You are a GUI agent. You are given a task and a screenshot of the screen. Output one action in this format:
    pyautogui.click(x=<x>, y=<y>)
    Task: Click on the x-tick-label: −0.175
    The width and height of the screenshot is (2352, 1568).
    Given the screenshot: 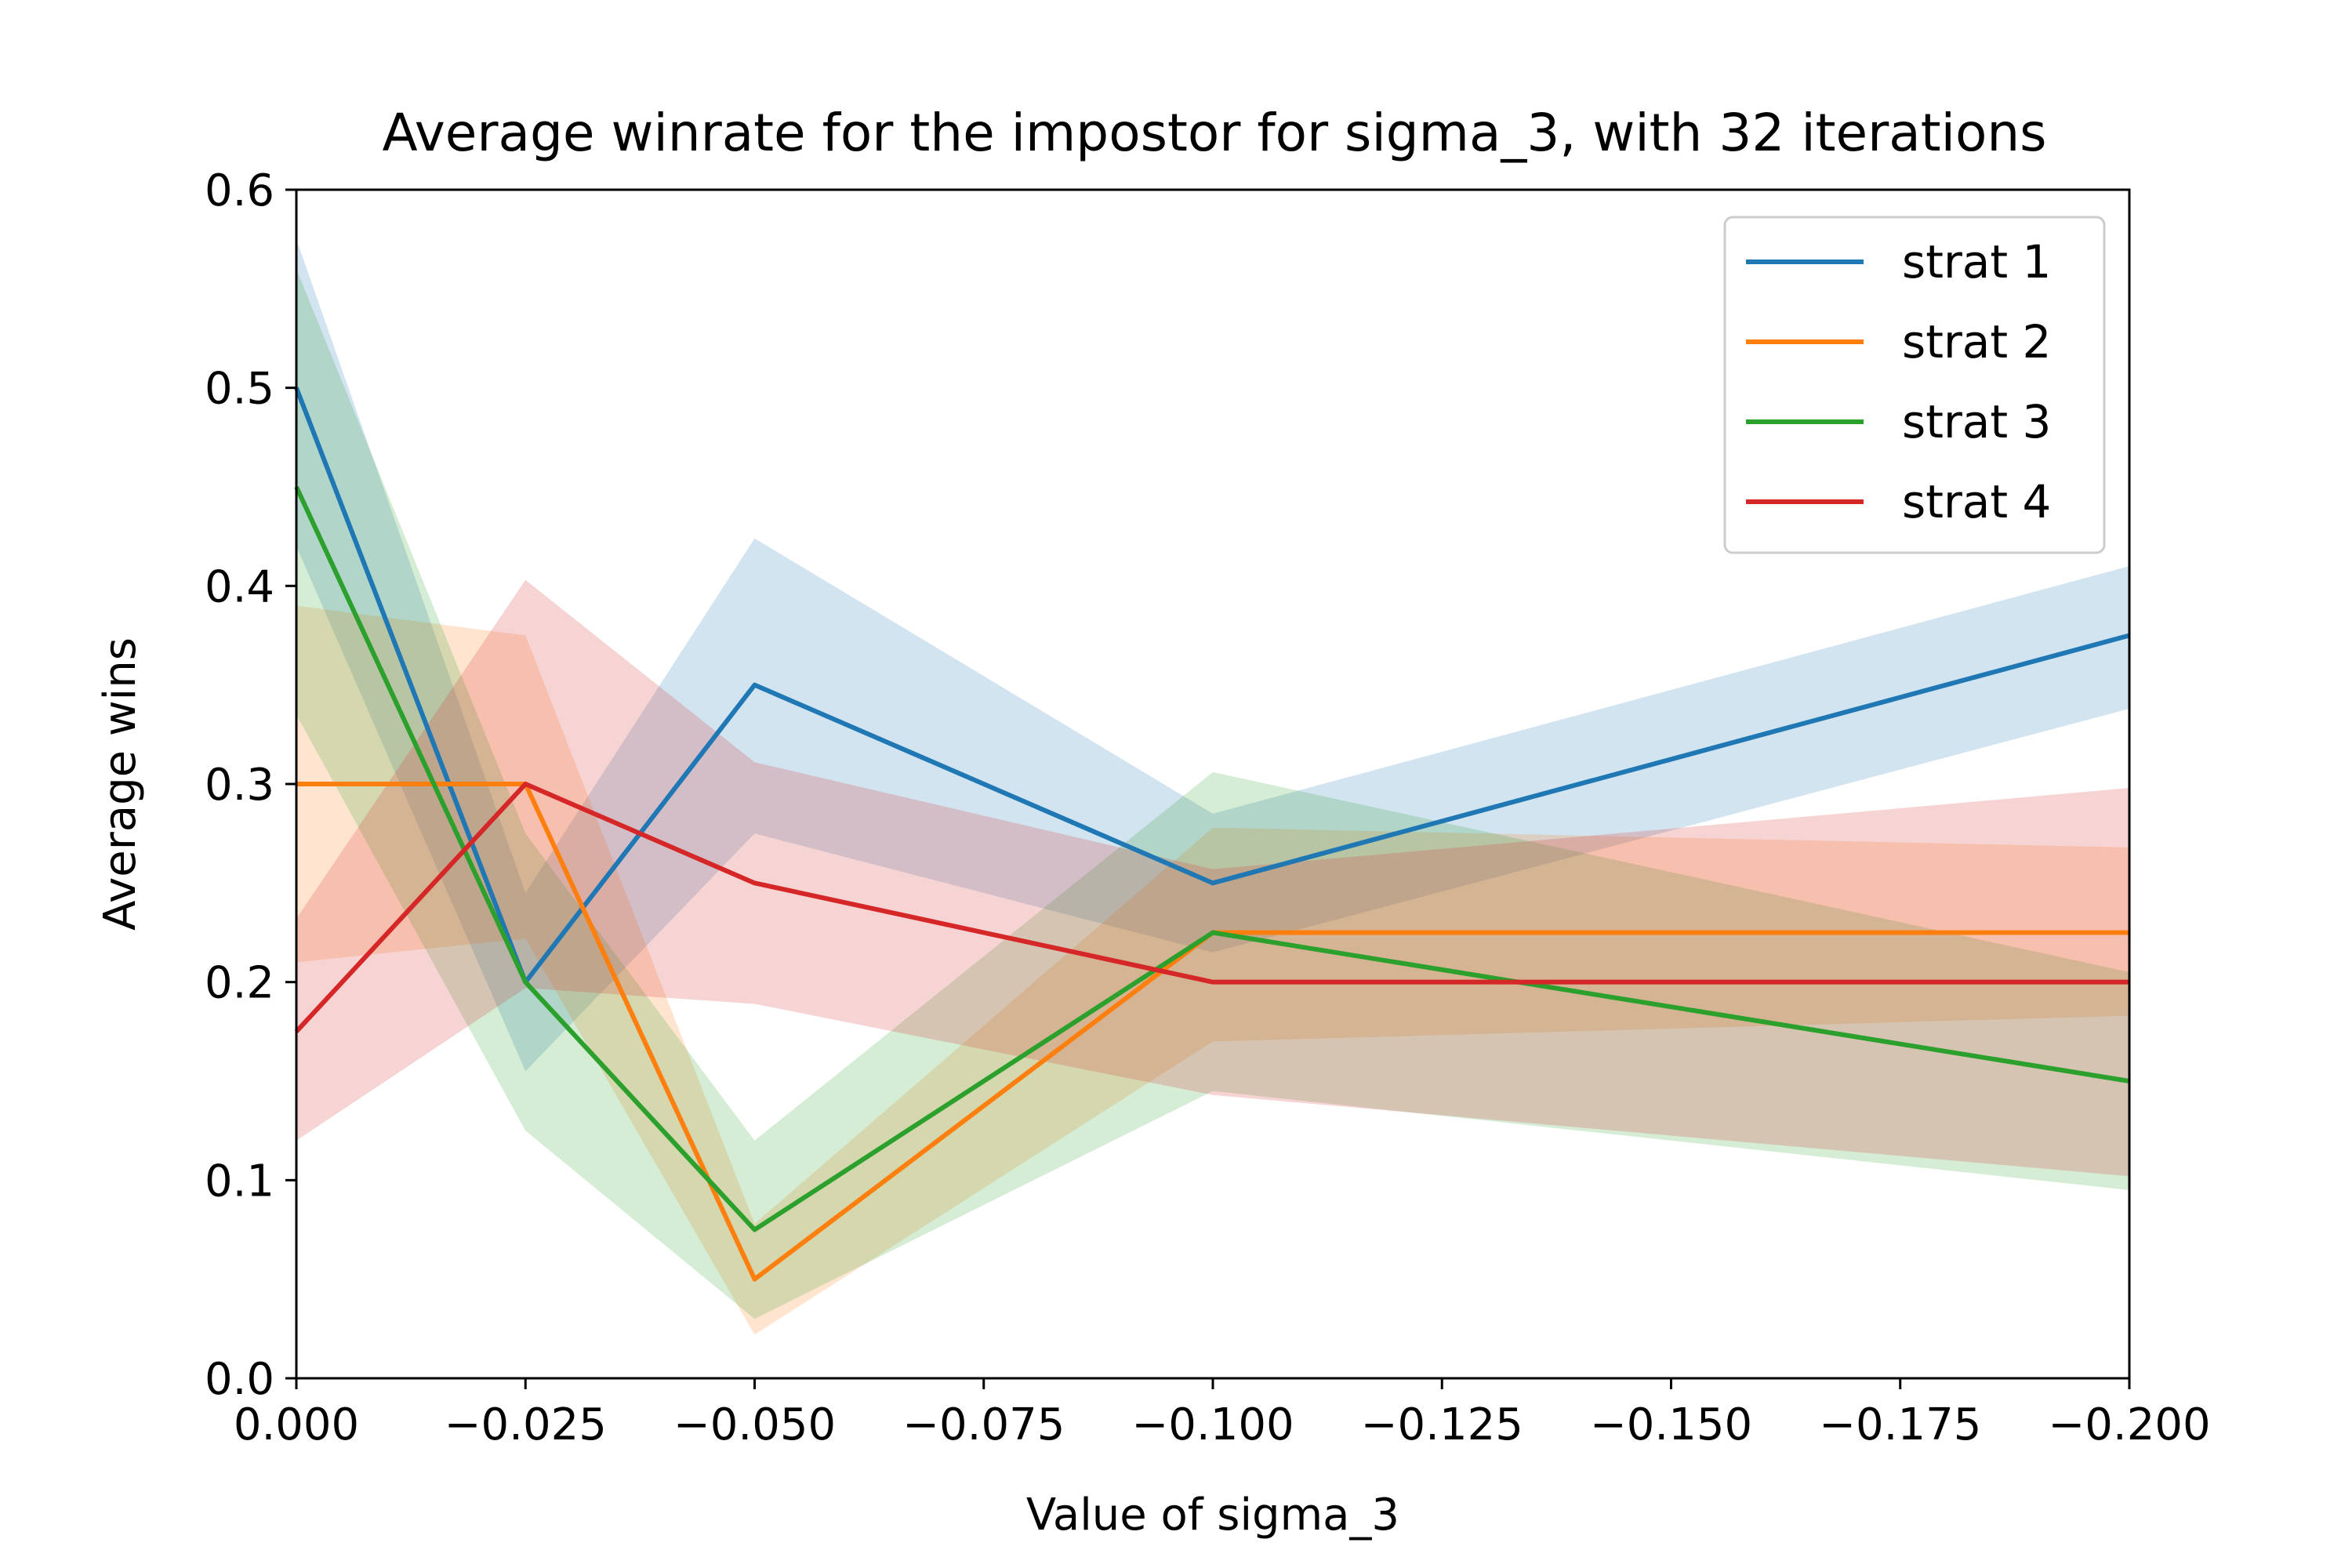 What is the action you would take?
    pyautogui.click(x=1900, y=1424)
    